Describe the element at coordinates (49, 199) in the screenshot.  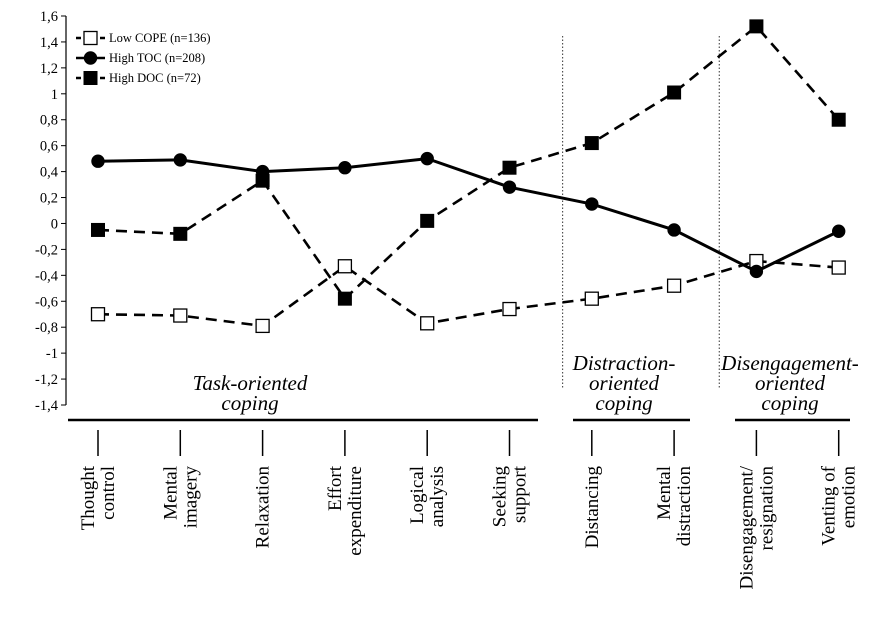
I see `y-tick-label: 0,2` at that location.